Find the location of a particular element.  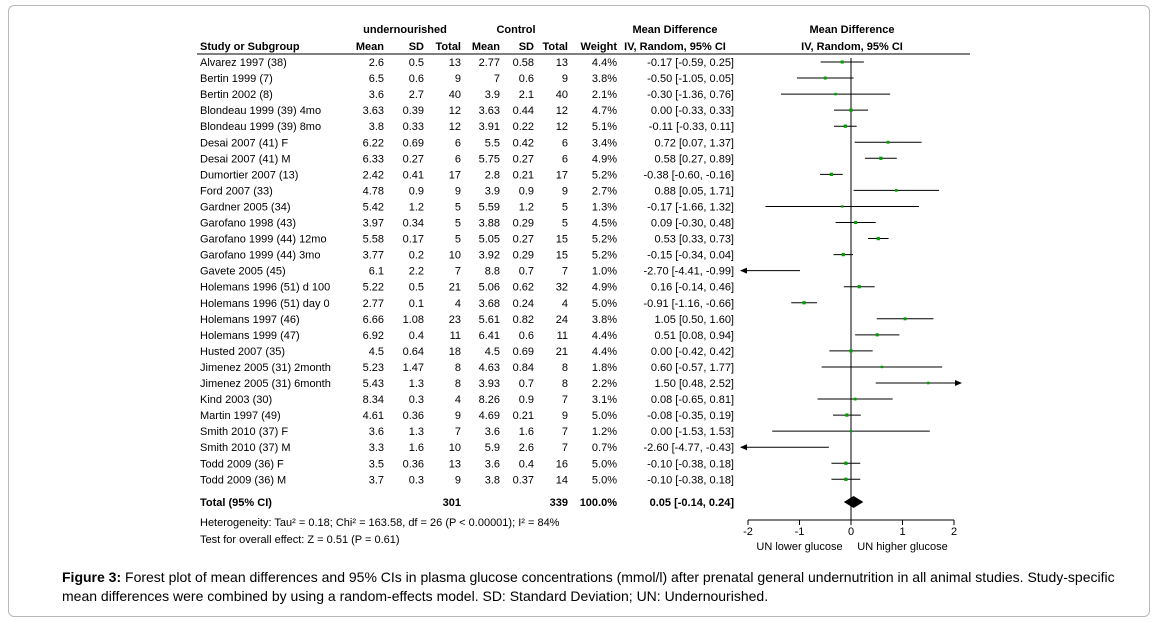

sd-ctl: 0.42 is located at coordinates (523, 143).